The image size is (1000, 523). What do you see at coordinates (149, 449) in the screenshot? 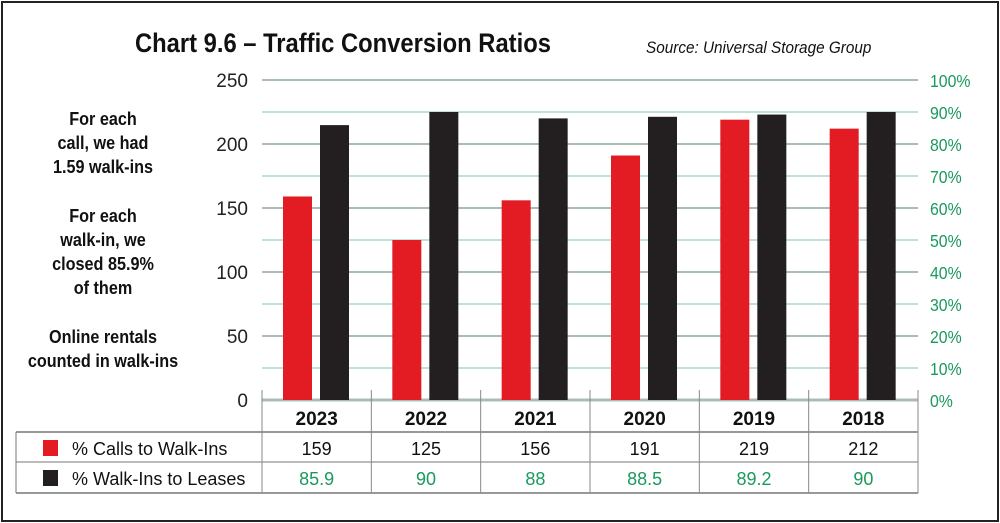
I see `legend-label: % Calls to Walk-Ins` at bounding box center [149, 449].